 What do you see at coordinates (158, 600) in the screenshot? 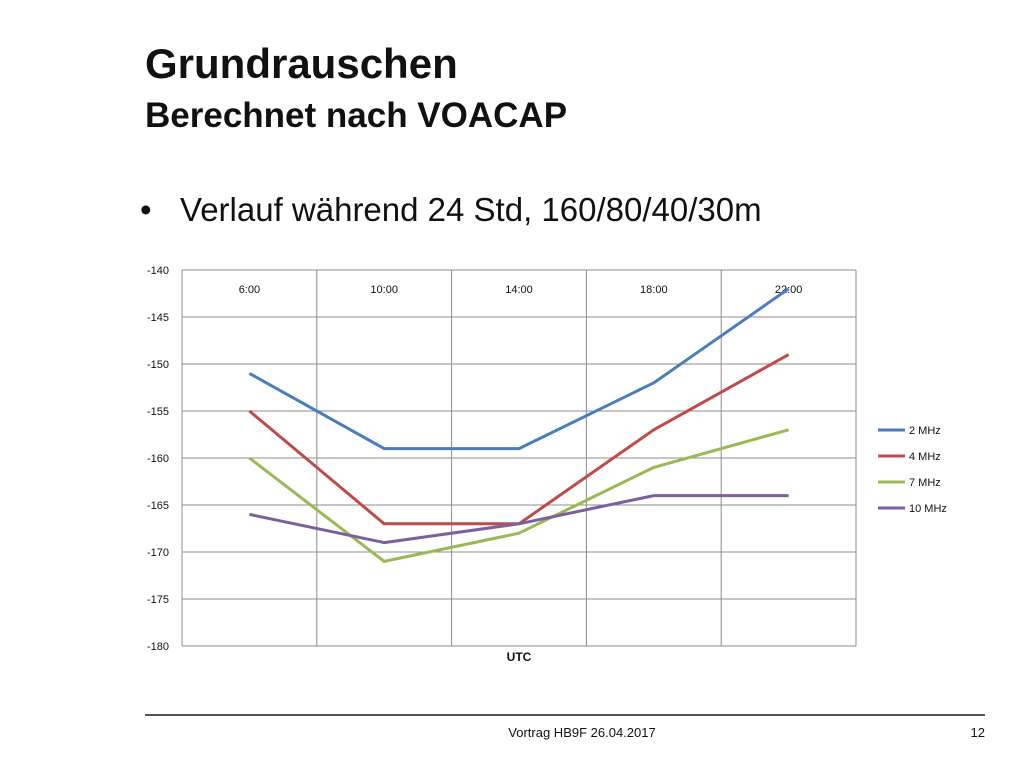
I see `y-tick-label: -175` at bounding box center [158, 600].